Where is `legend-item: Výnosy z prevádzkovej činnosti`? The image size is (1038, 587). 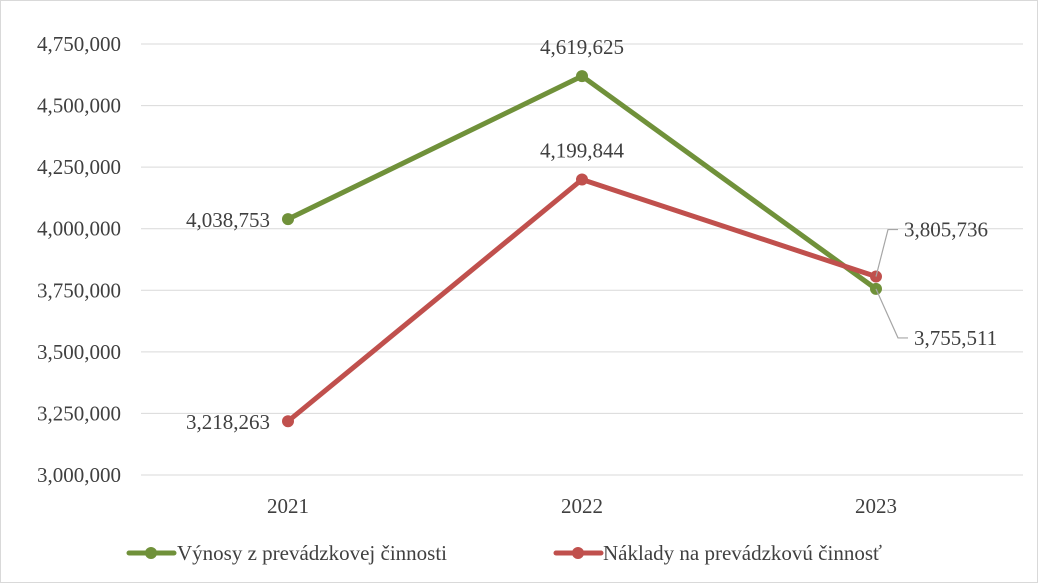 legend-item: Výnosy z prevádzkovej činnosti is located at coordinates (286, 553).